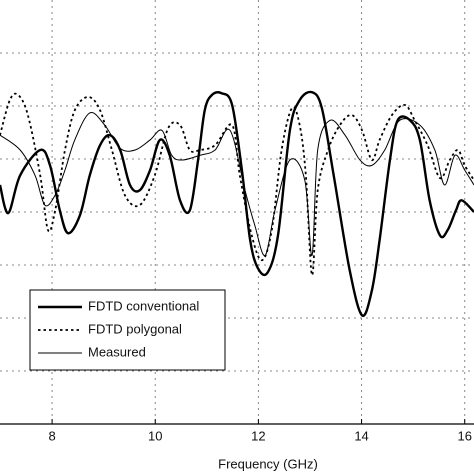  What do you see at coordinates (361, 435) in the screenshot?
I see `x-tick-label: 14` at bounding box center [361, 435].